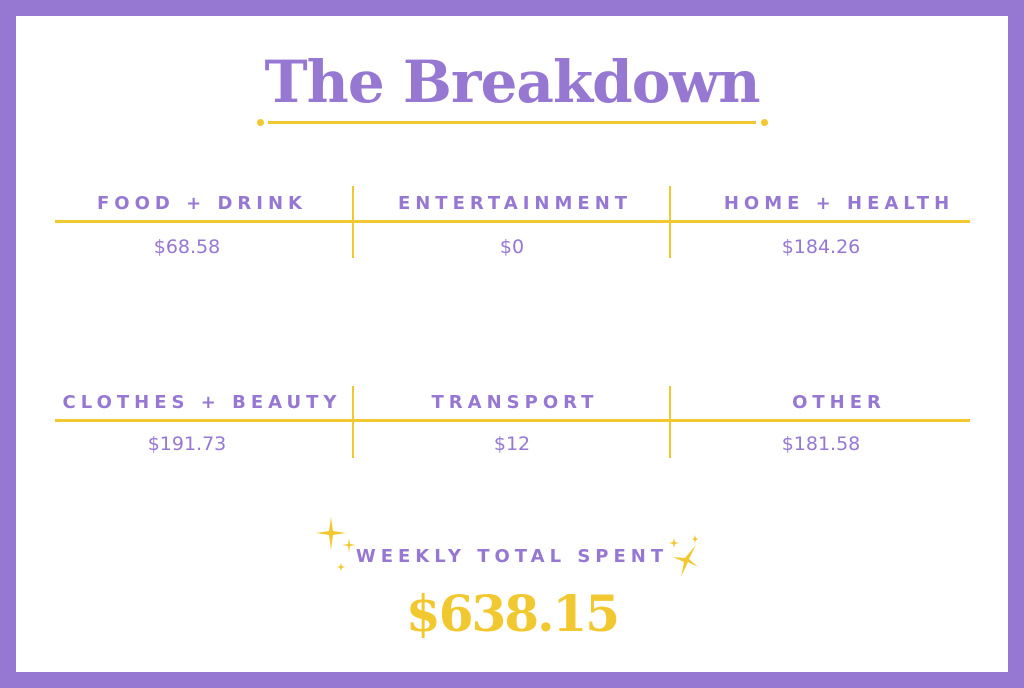 Image resolution: width=1024 pixels, height=688 pixels. Describe the element at coordinates (515, 402) in the screenshot. I see `category-label: TRANSPORT` at that location.